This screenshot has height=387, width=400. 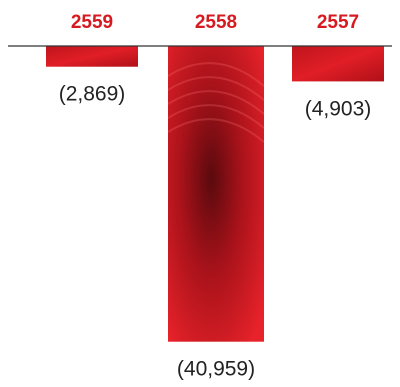 I want to click on value-label-2559: (2,869), so click(x=92, y=94).